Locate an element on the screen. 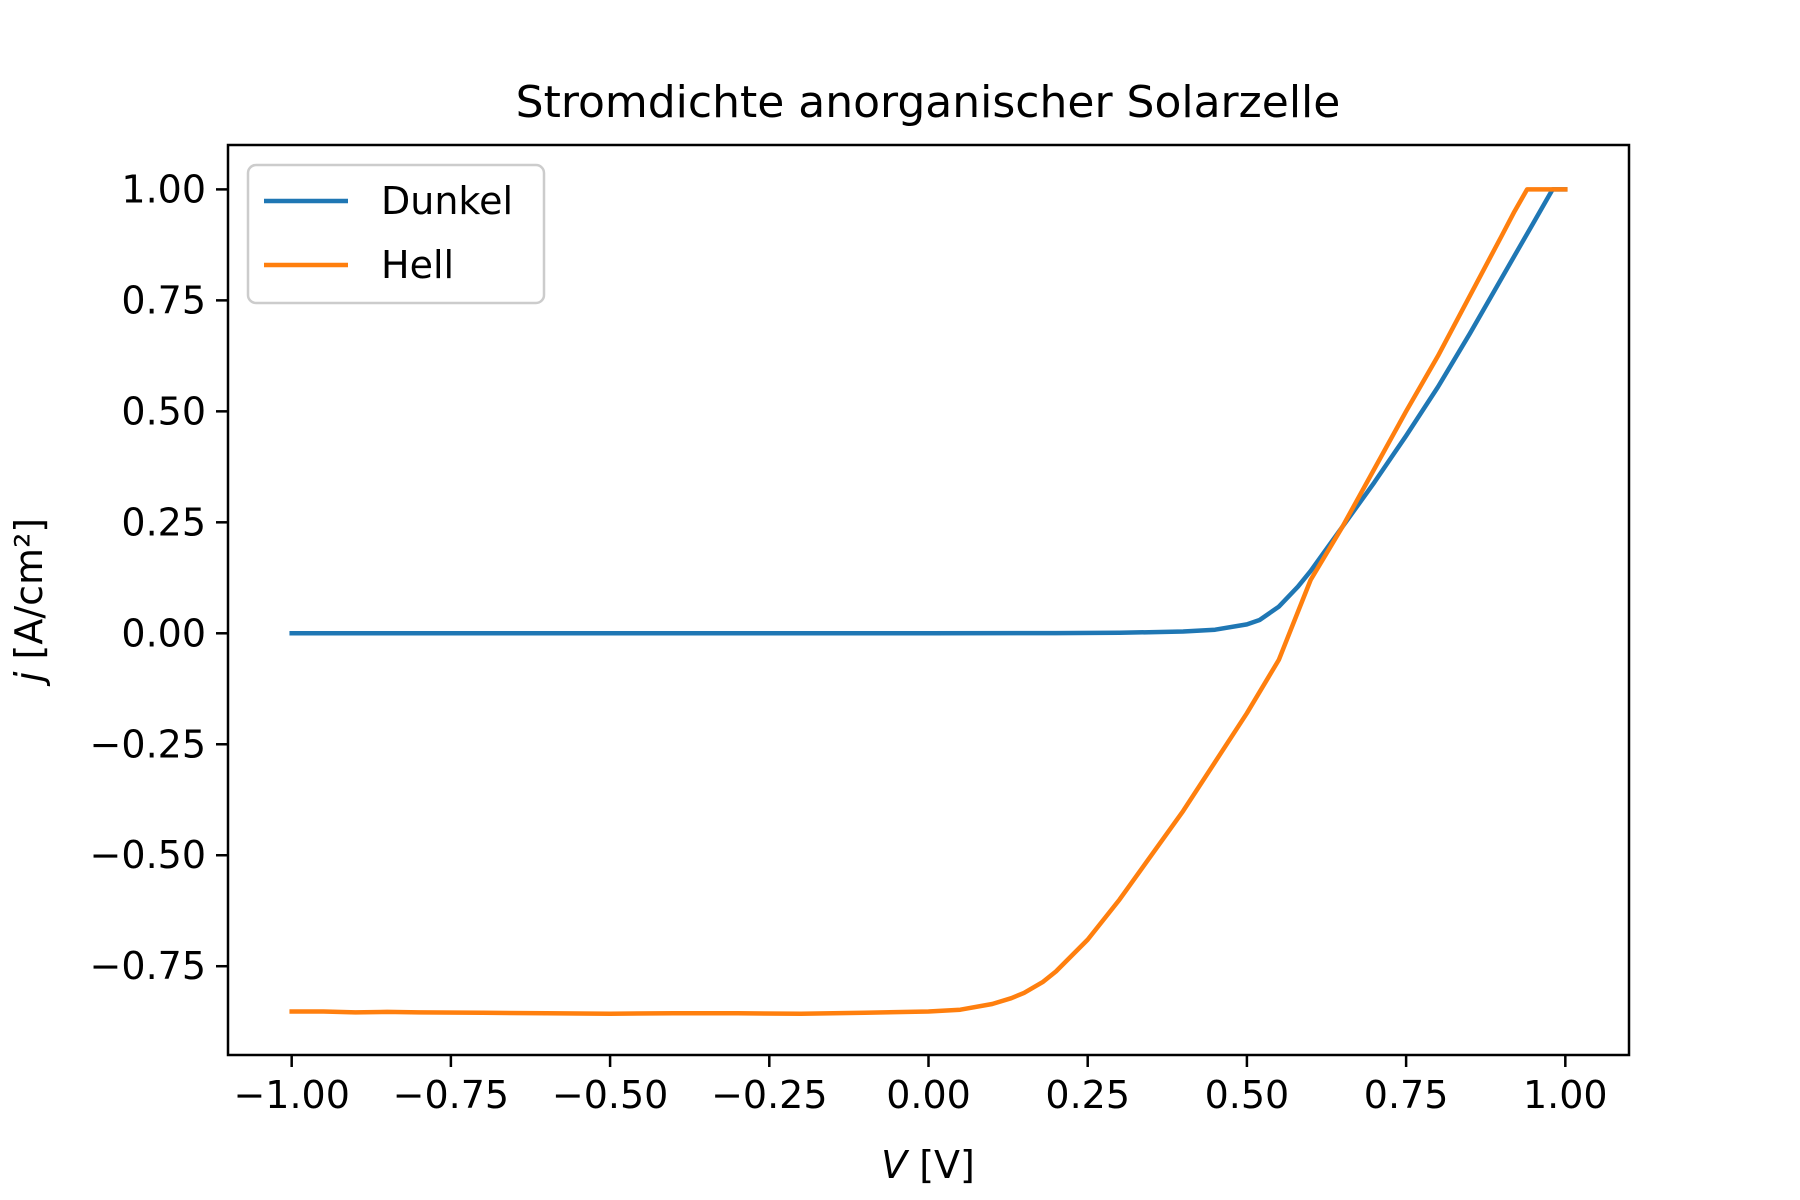  y-axis-label-unit: [A/cm²] is located at coordinates (29, 595).